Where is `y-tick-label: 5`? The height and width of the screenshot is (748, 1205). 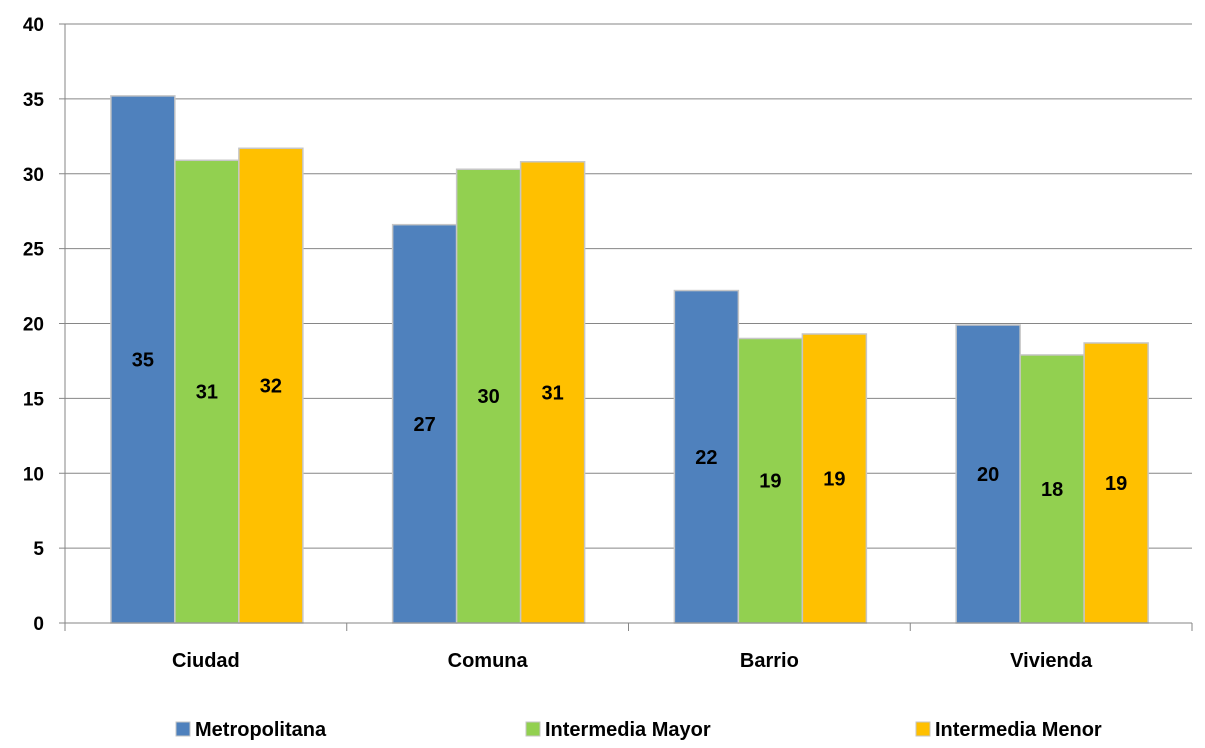 y-tick-label: 5 is located at coordinates (38, 549).